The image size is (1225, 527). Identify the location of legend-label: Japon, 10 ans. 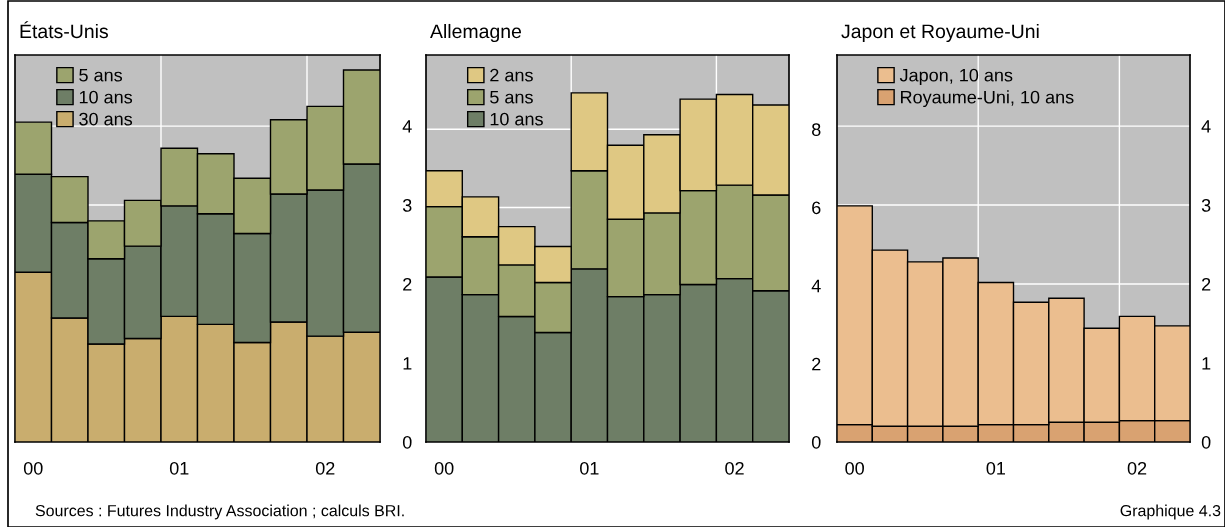
(956, 77).